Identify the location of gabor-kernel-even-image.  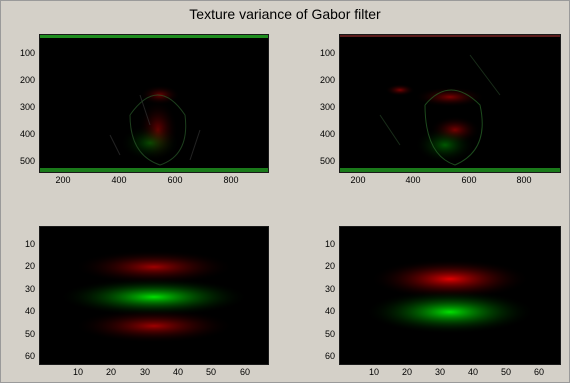
(450, 295).